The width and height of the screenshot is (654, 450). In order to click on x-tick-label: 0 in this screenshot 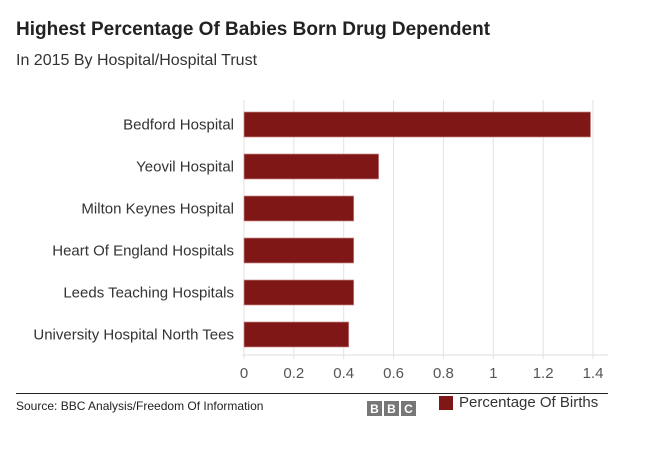, I will do `click(244, 373)`.